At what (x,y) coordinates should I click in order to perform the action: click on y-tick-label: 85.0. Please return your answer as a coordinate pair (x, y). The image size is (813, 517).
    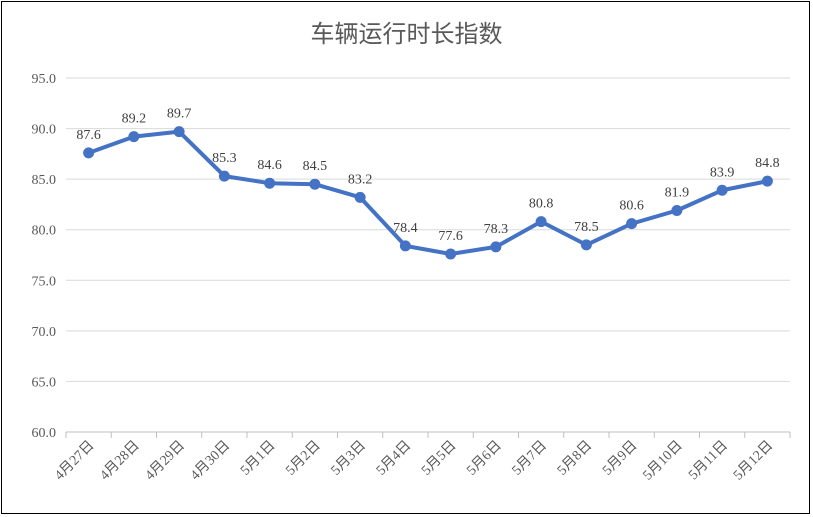
    Looking at the image, I should click on (44, 180).